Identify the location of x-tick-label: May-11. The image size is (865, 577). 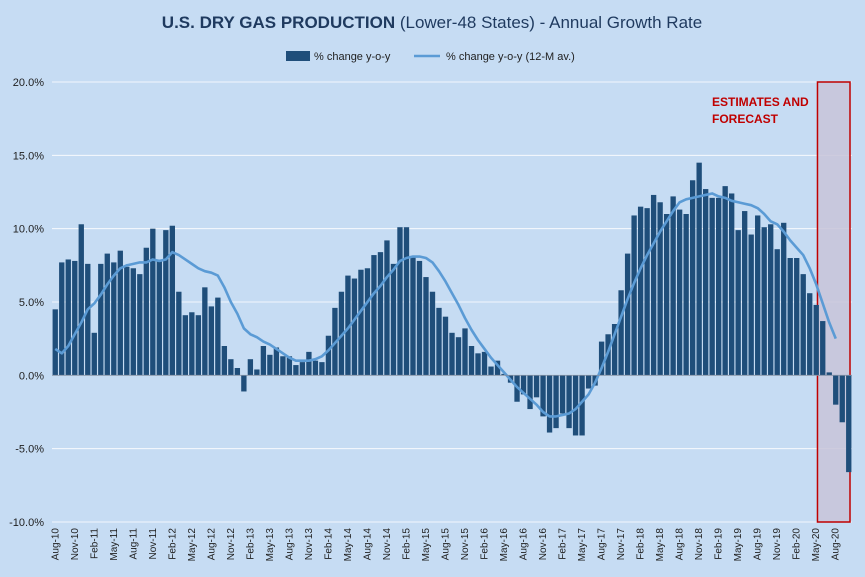
(114, 544).